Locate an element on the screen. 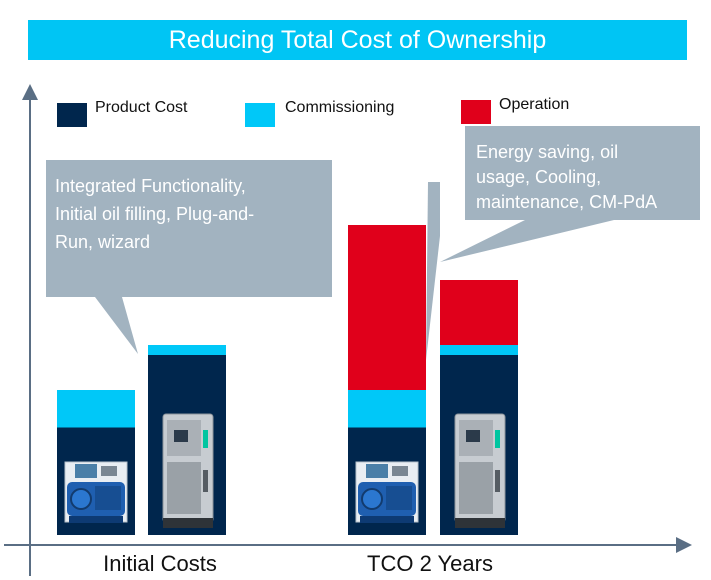 This screenshot has height=580, width=711. chart-title: Reducing Total Cost of Ownership is located at coordinates (357, 40).